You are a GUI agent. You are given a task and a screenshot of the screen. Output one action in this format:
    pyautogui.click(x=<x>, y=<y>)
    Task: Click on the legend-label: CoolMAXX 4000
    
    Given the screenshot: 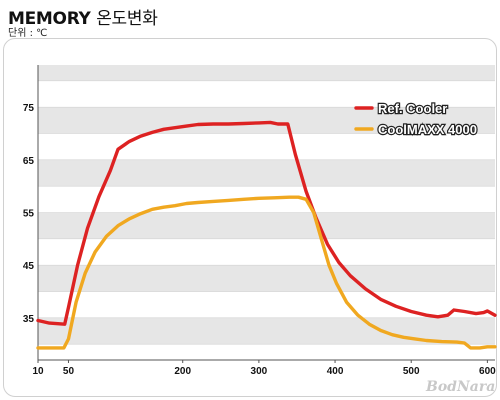 What is the action you would take?
    pyautogui.click(x=427, y=129)
    